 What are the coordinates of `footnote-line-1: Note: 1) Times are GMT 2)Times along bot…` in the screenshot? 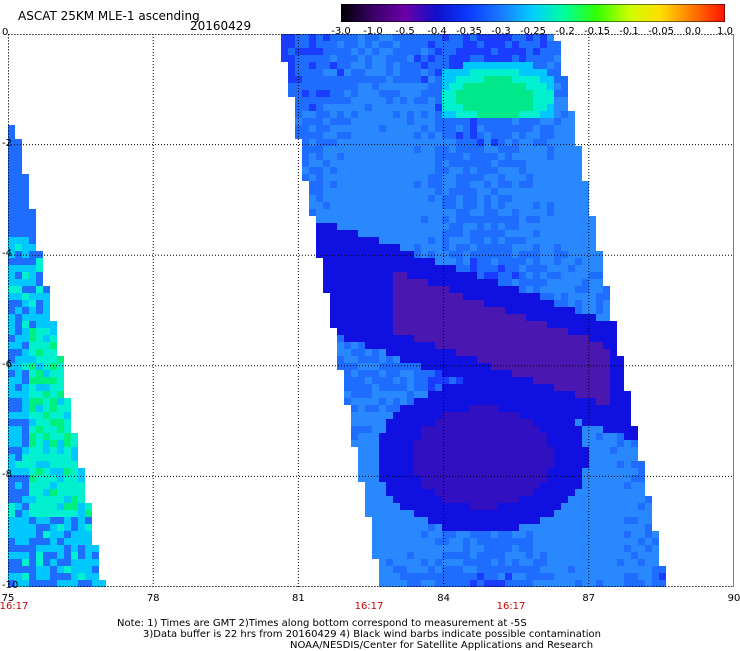 It's located at (322, 623).